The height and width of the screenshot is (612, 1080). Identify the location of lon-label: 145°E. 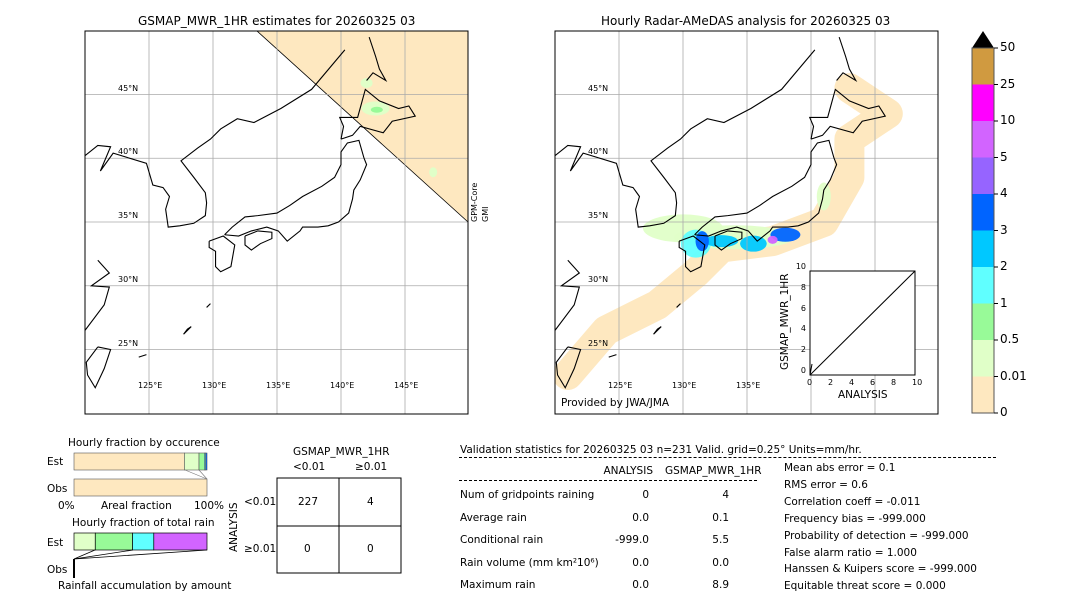
(406, 385).